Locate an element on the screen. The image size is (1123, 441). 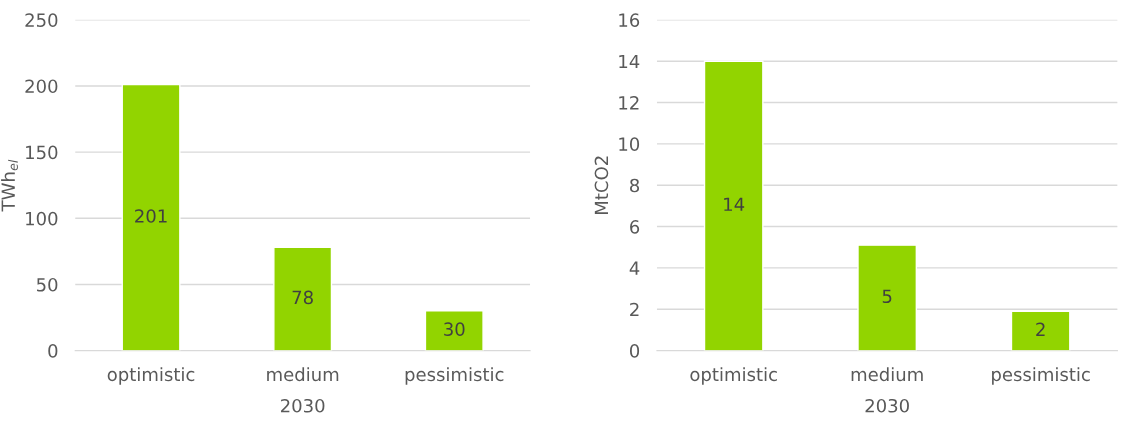
text: 5 is located at coordinates (887, 296).